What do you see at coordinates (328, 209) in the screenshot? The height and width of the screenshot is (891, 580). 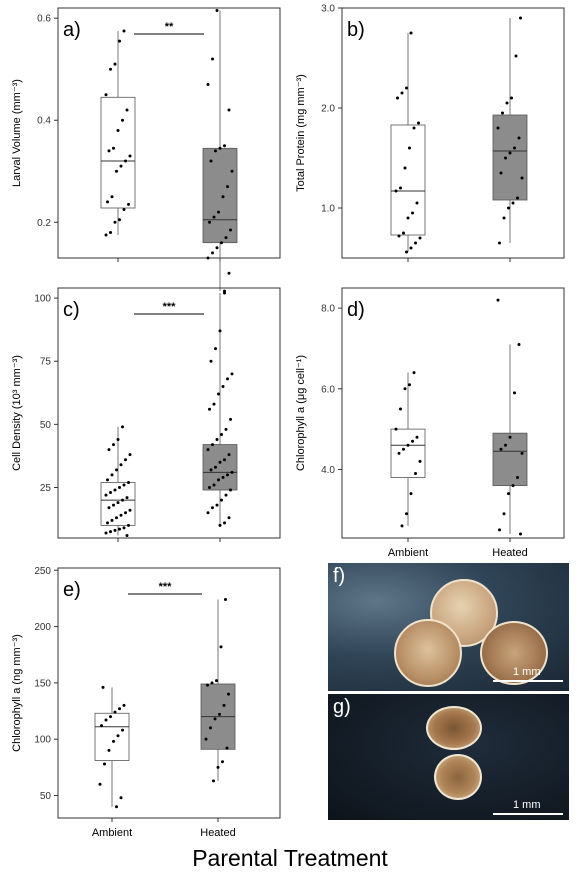 I see `y-tick-label: 1.0` at bounding box center [328, 209].